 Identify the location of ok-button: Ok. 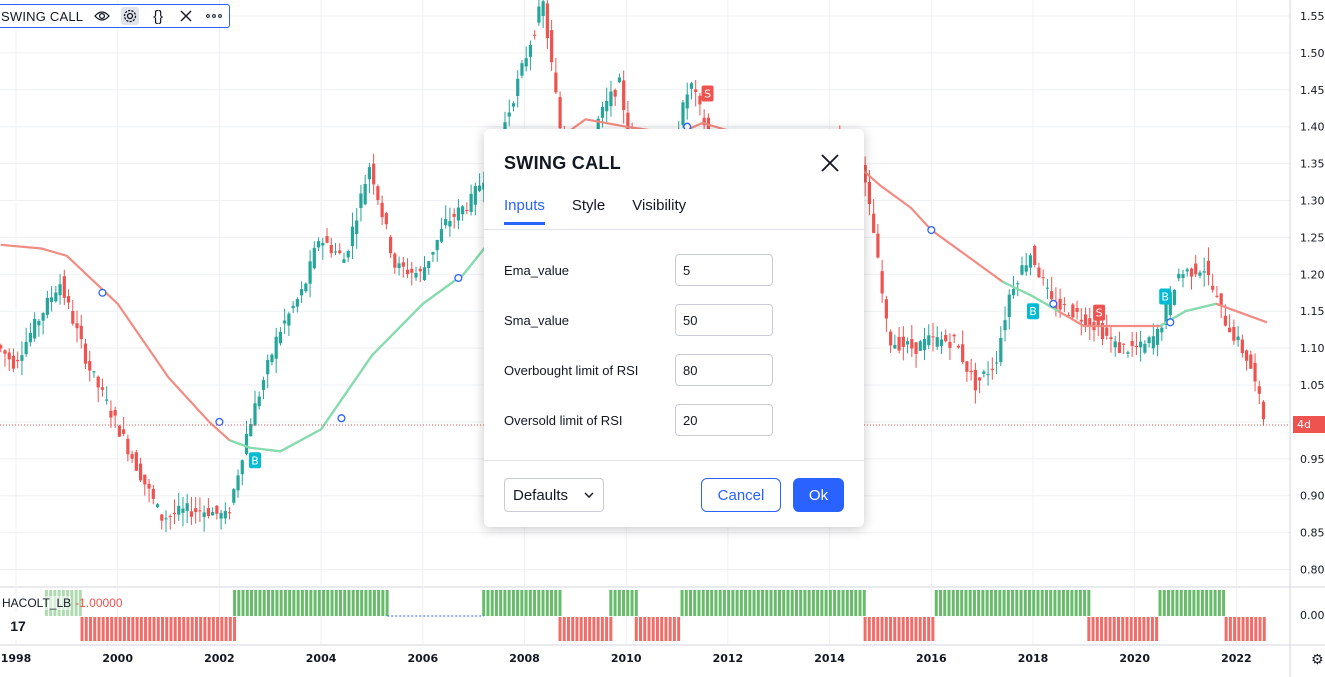
(818, 495).